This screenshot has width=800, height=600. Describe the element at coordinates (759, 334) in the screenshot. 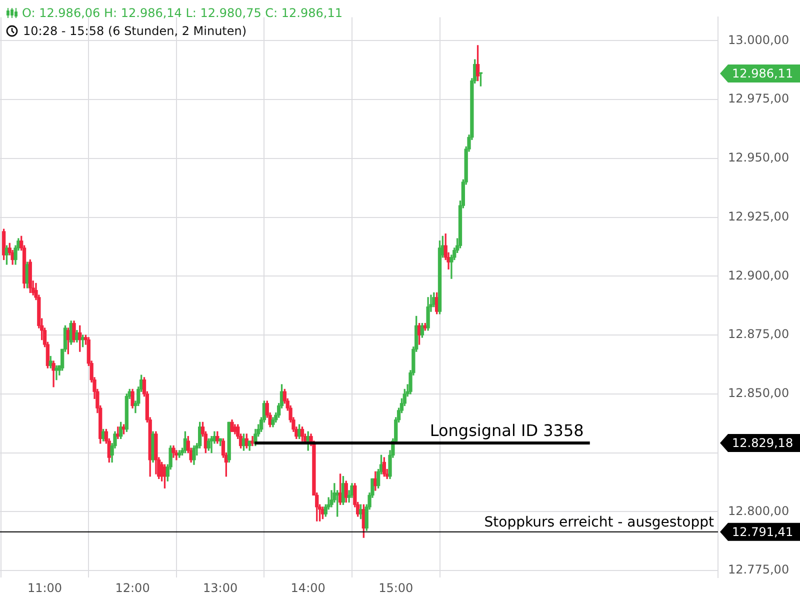

I see `y-tick-label: 12.875,00` at that location.